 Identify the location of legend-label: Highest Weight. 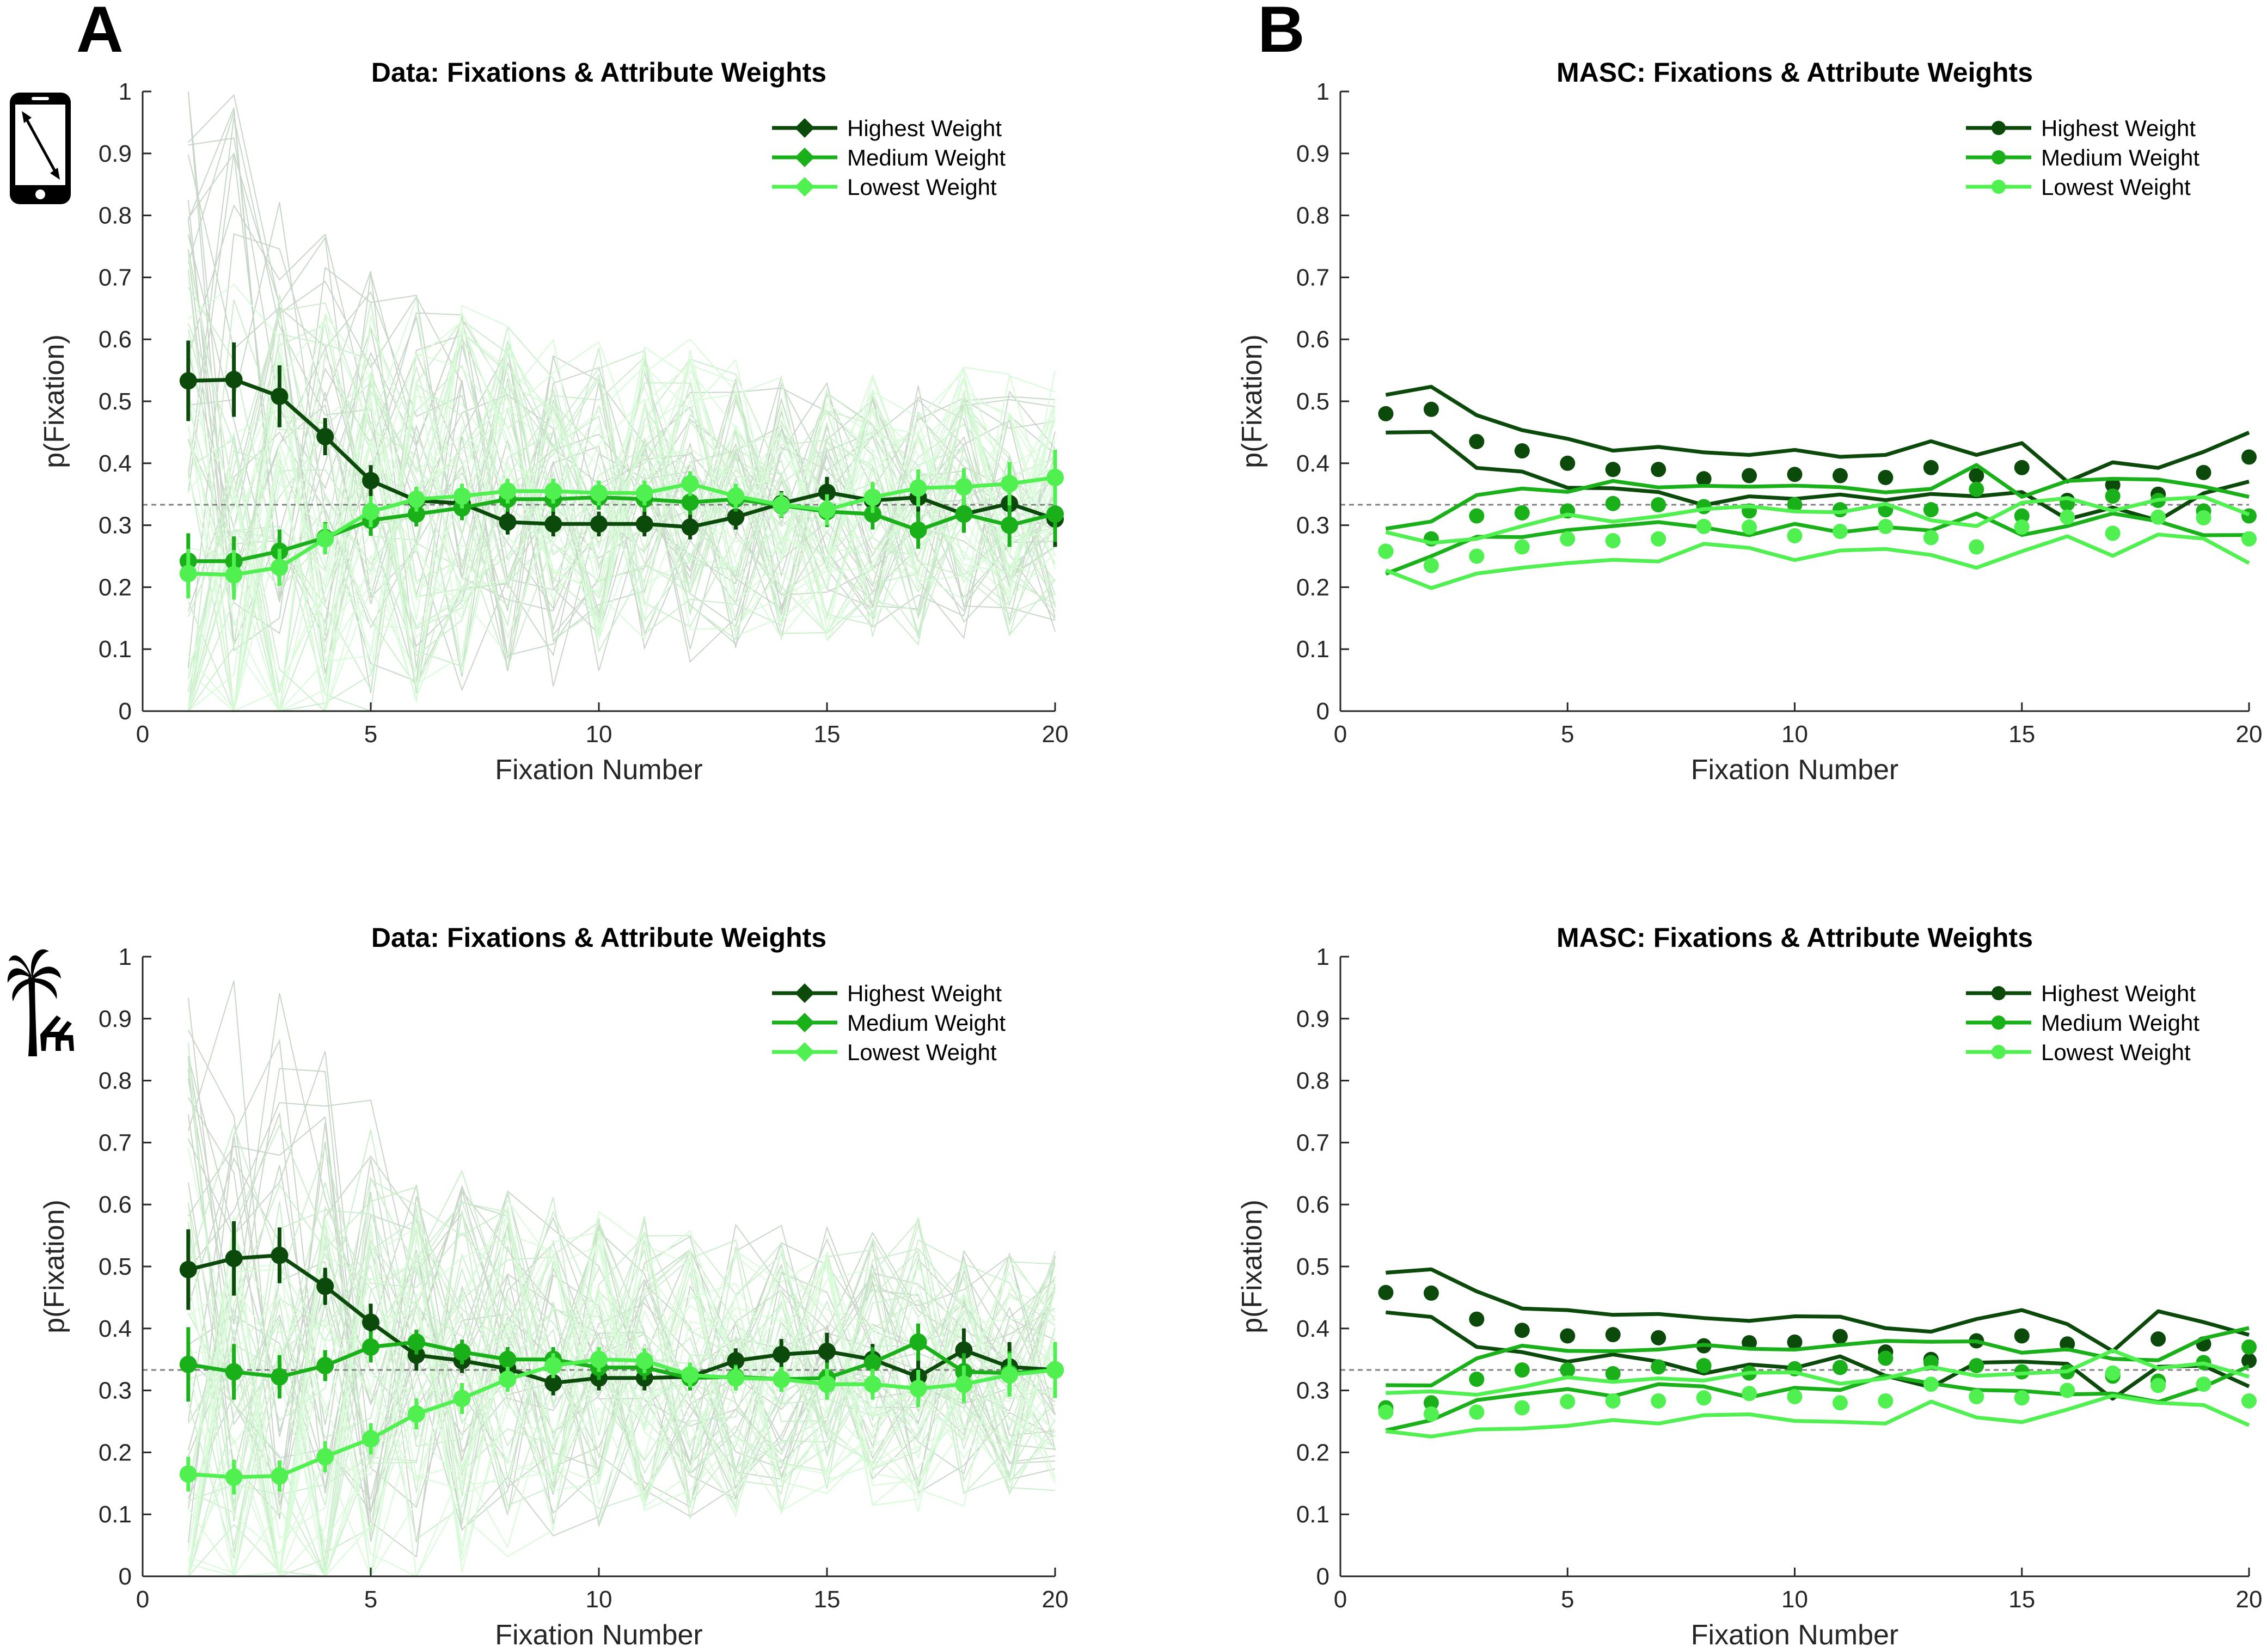
(2119, 128).